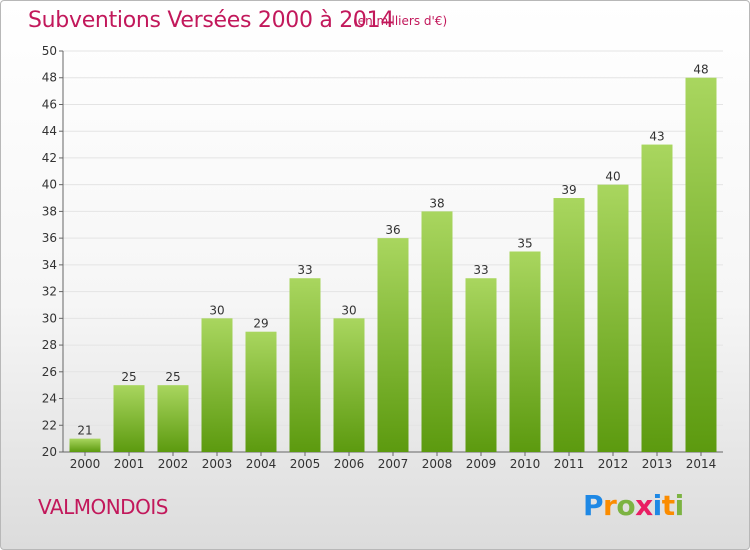 The image size is (750, 550). Describe the element at coordinates (211, 20) in the screenshot. I see `chart-title: Subventions Versées 2000 à 2014` at that location.